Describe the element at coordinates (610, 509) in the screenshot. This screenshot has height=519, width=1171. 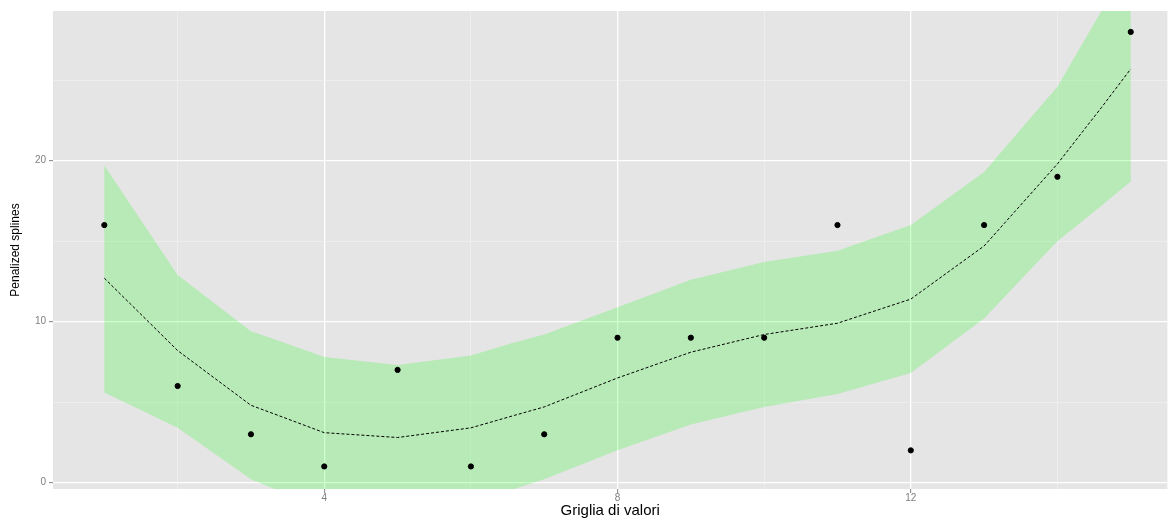
I see `x-axis-title: Griglia di valori` at that location.